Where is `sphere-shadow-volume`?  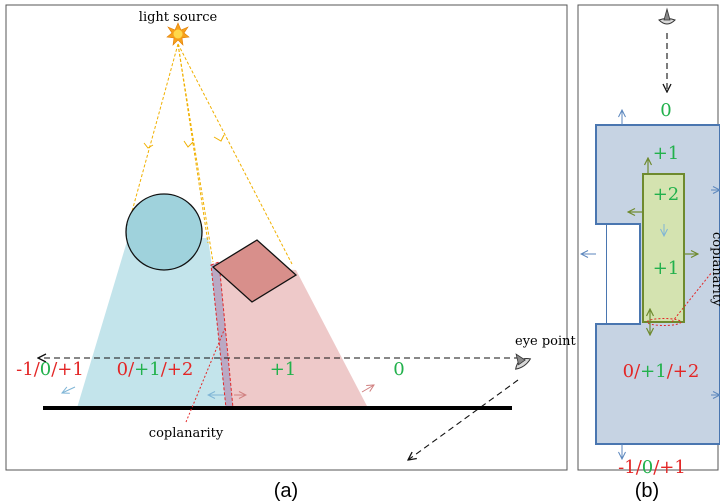
sphere-shadow-volume is located at coordinates (154, 323).